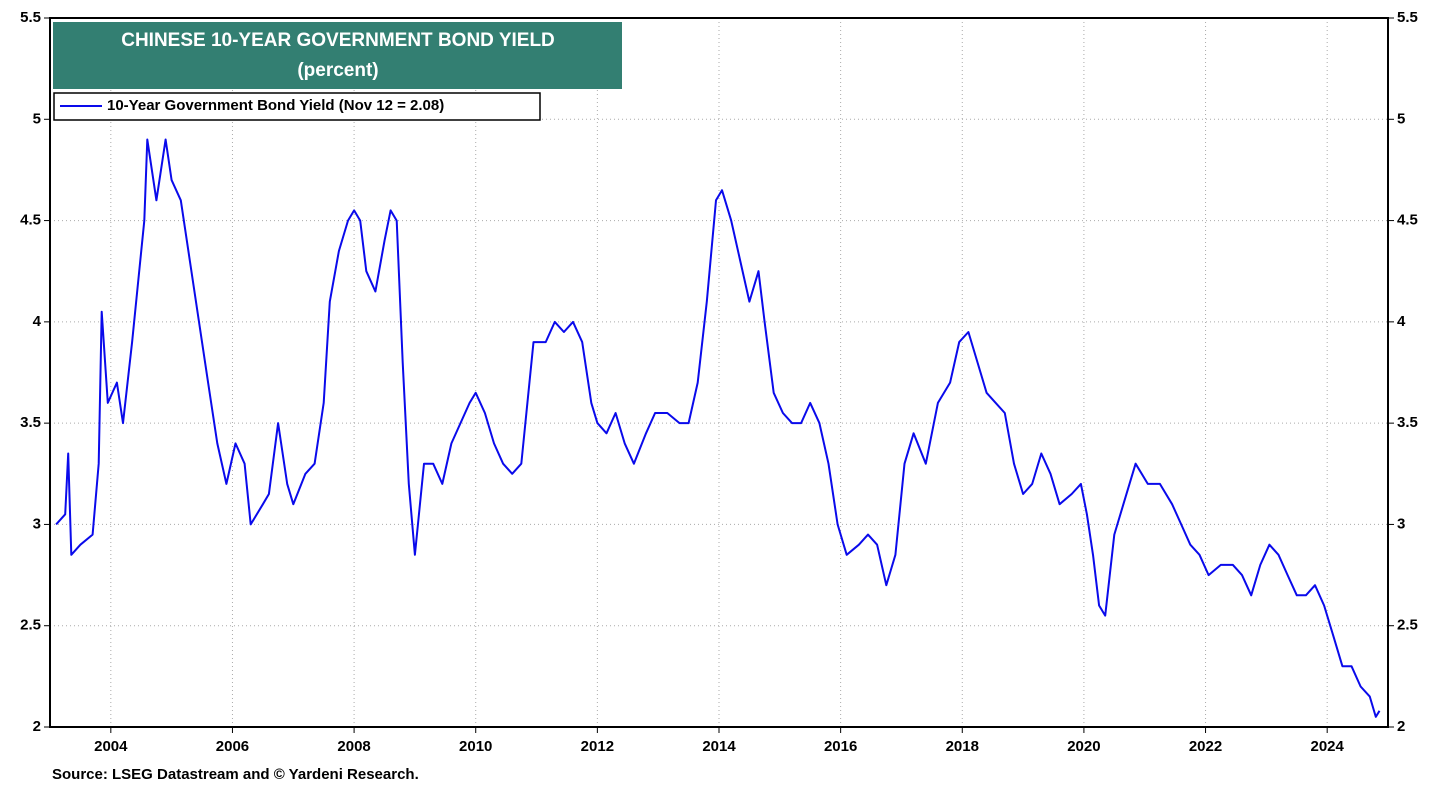  I want to click on y-tick-label: 5.5, so click(30, 17).